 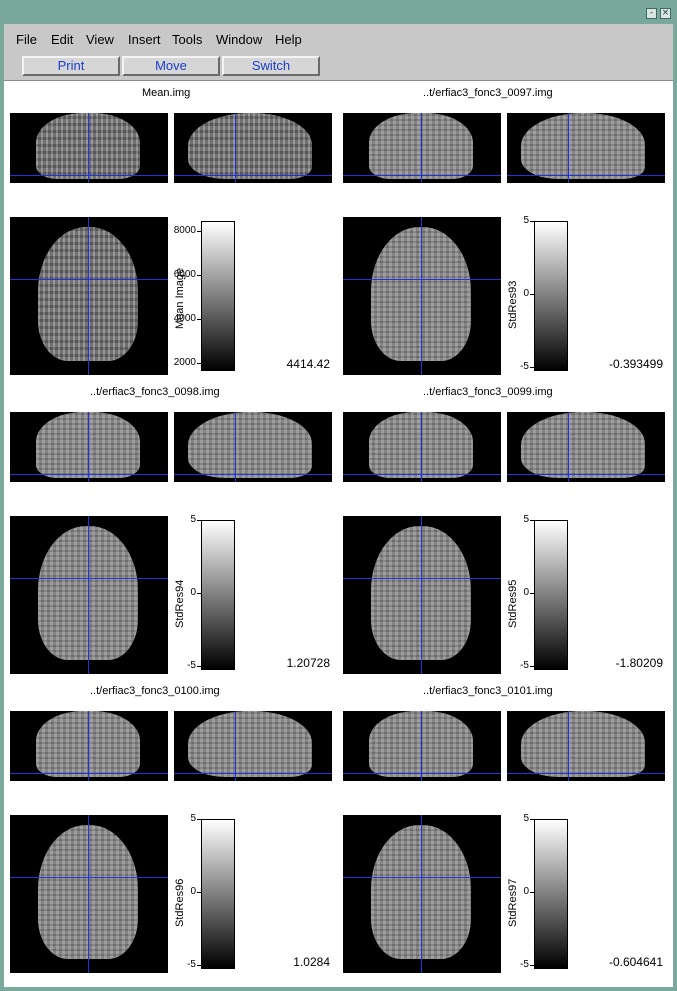 I want to click on intensity-value: -0.604641, so click(x=635, y=962).